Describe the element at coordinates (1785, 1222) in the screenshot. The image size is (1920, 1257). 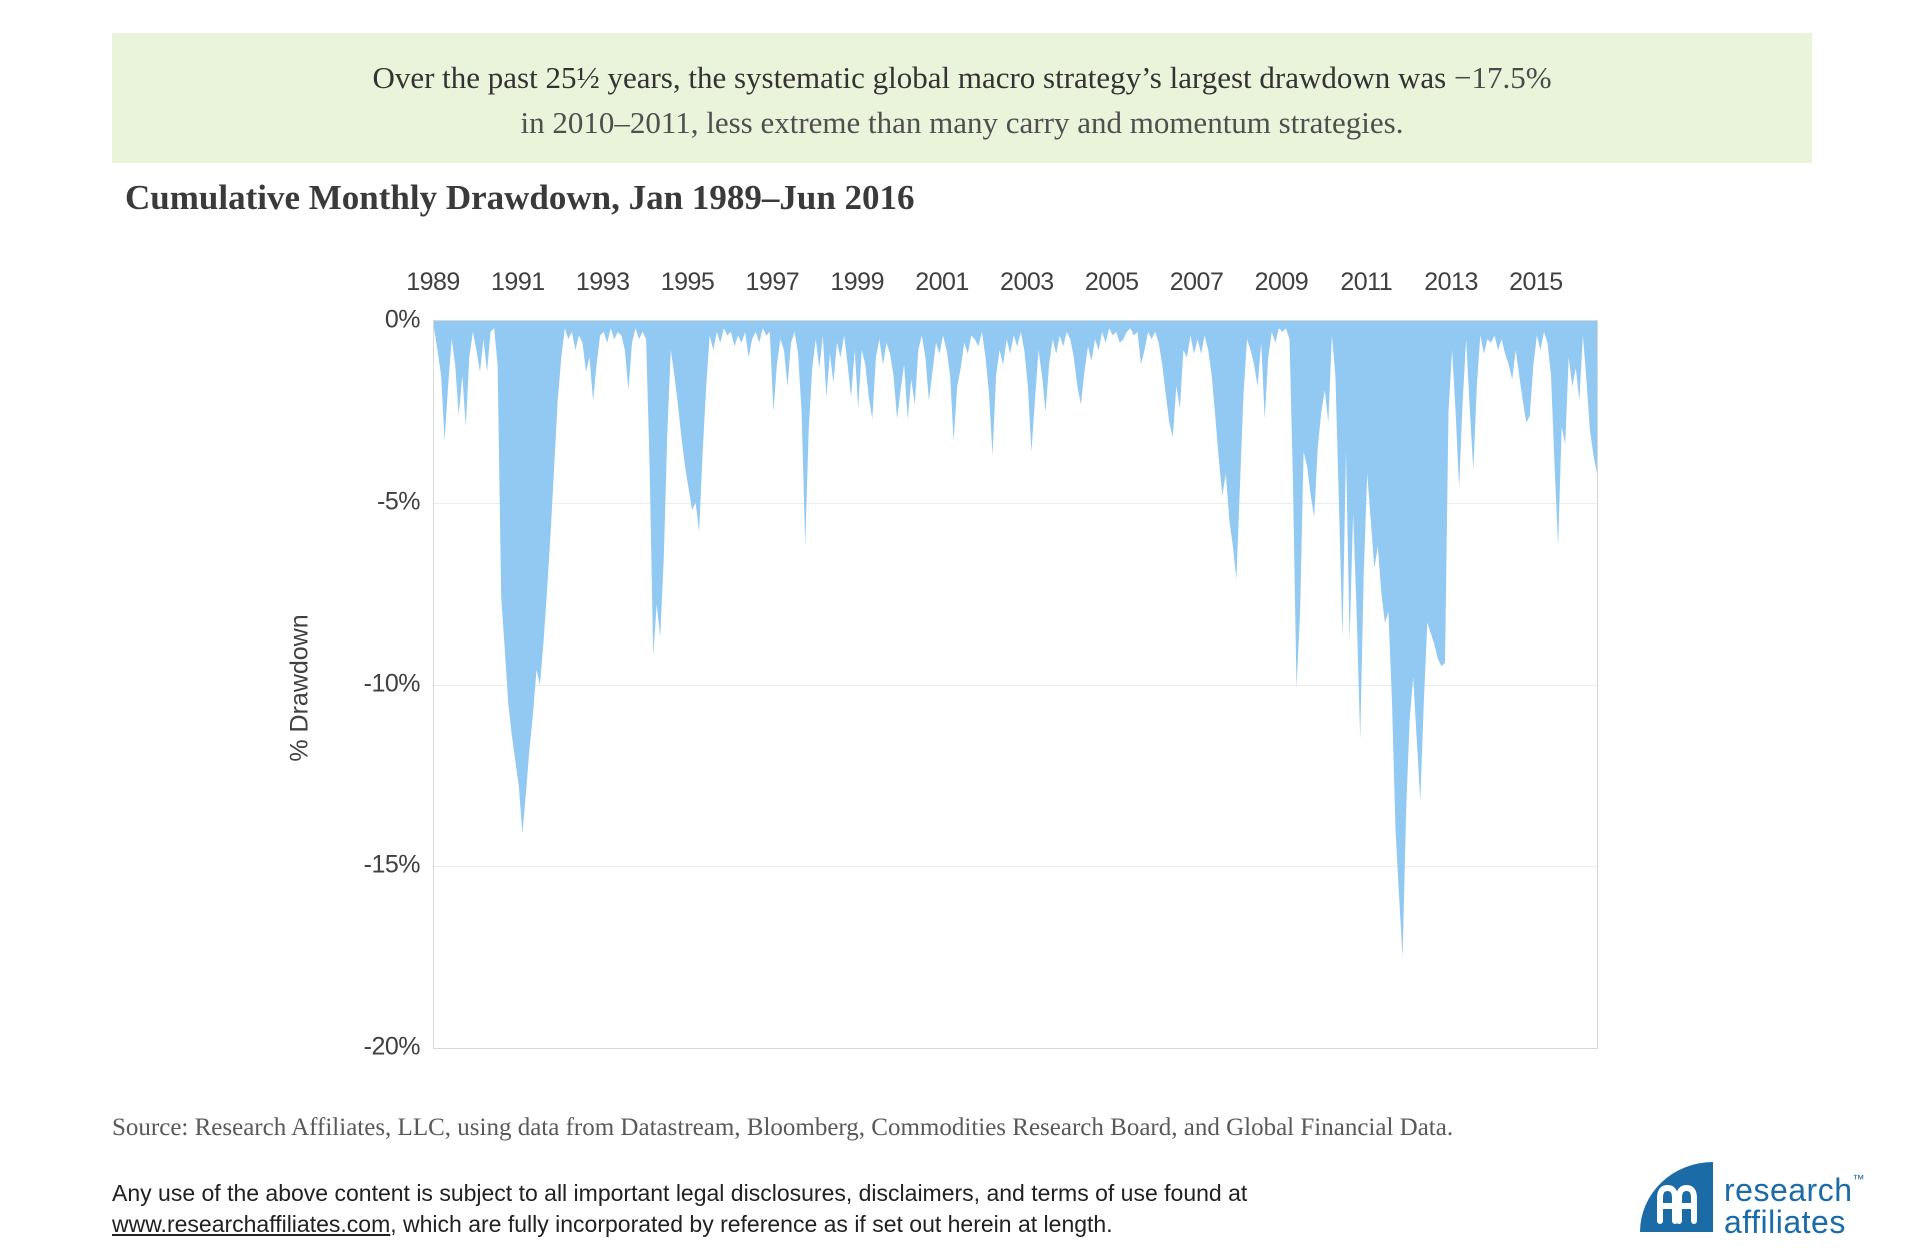
I see `ra-wordmark-line-2: affiliates` at that location.